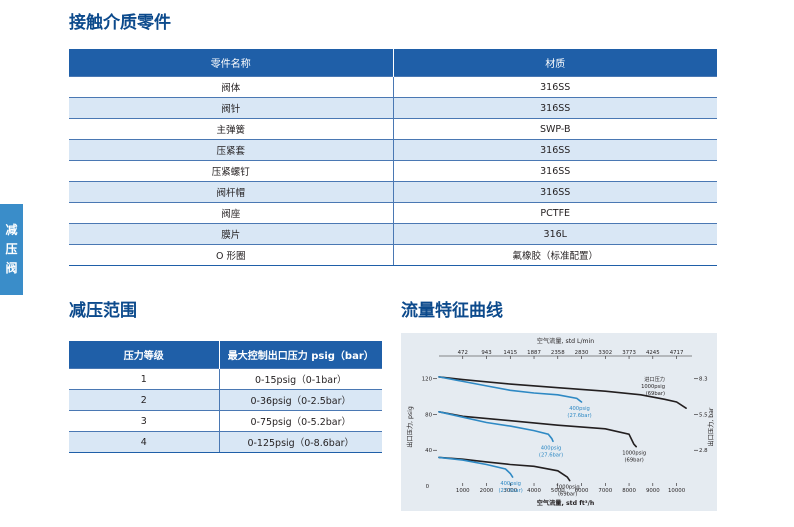  Describe the element at coordinates (300, 442) in the screenshot. I see `range-max-pressure: 0-125psig（0-8.6bar）` at that location.